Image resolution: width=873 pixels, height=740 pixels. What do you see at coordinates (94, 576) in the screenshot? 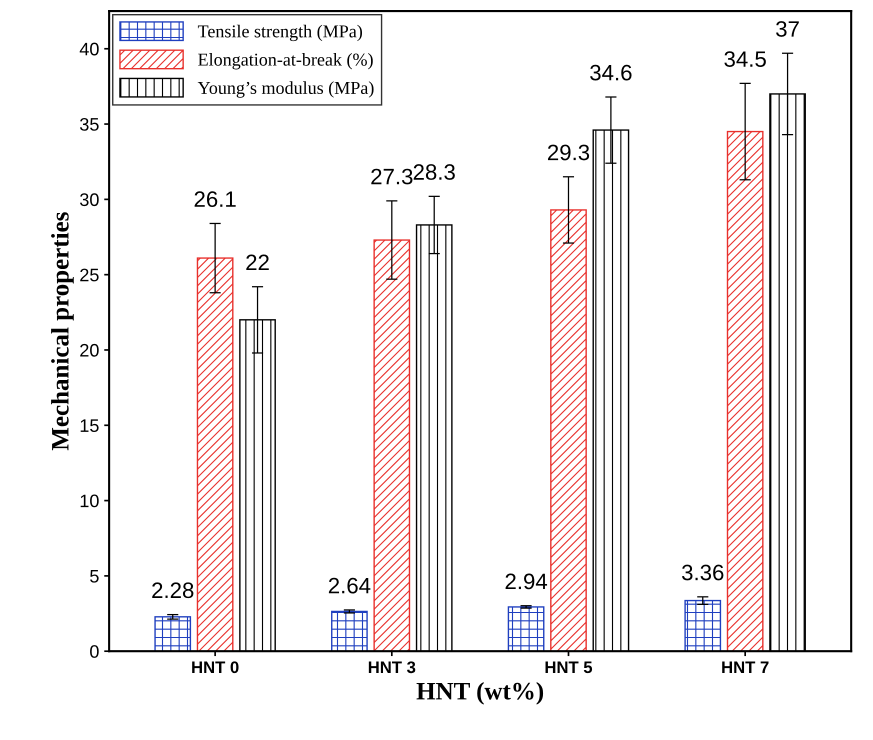
I see `y-tick-label: 5` at bounding box center [94, 576].